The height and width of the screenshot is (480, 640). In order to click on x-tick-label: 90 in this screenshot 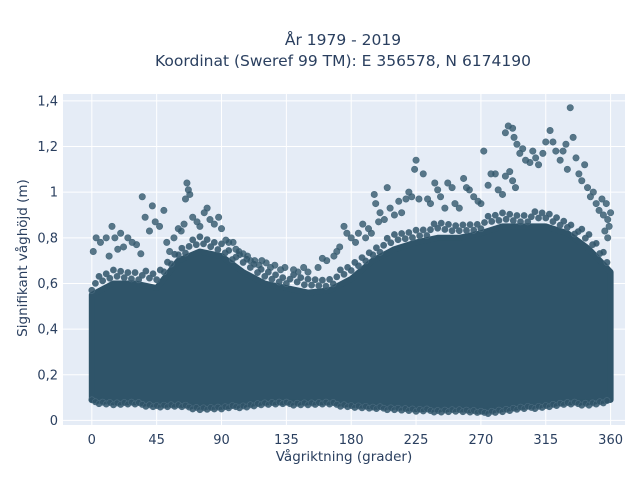, I will do `click(221, 440)`.